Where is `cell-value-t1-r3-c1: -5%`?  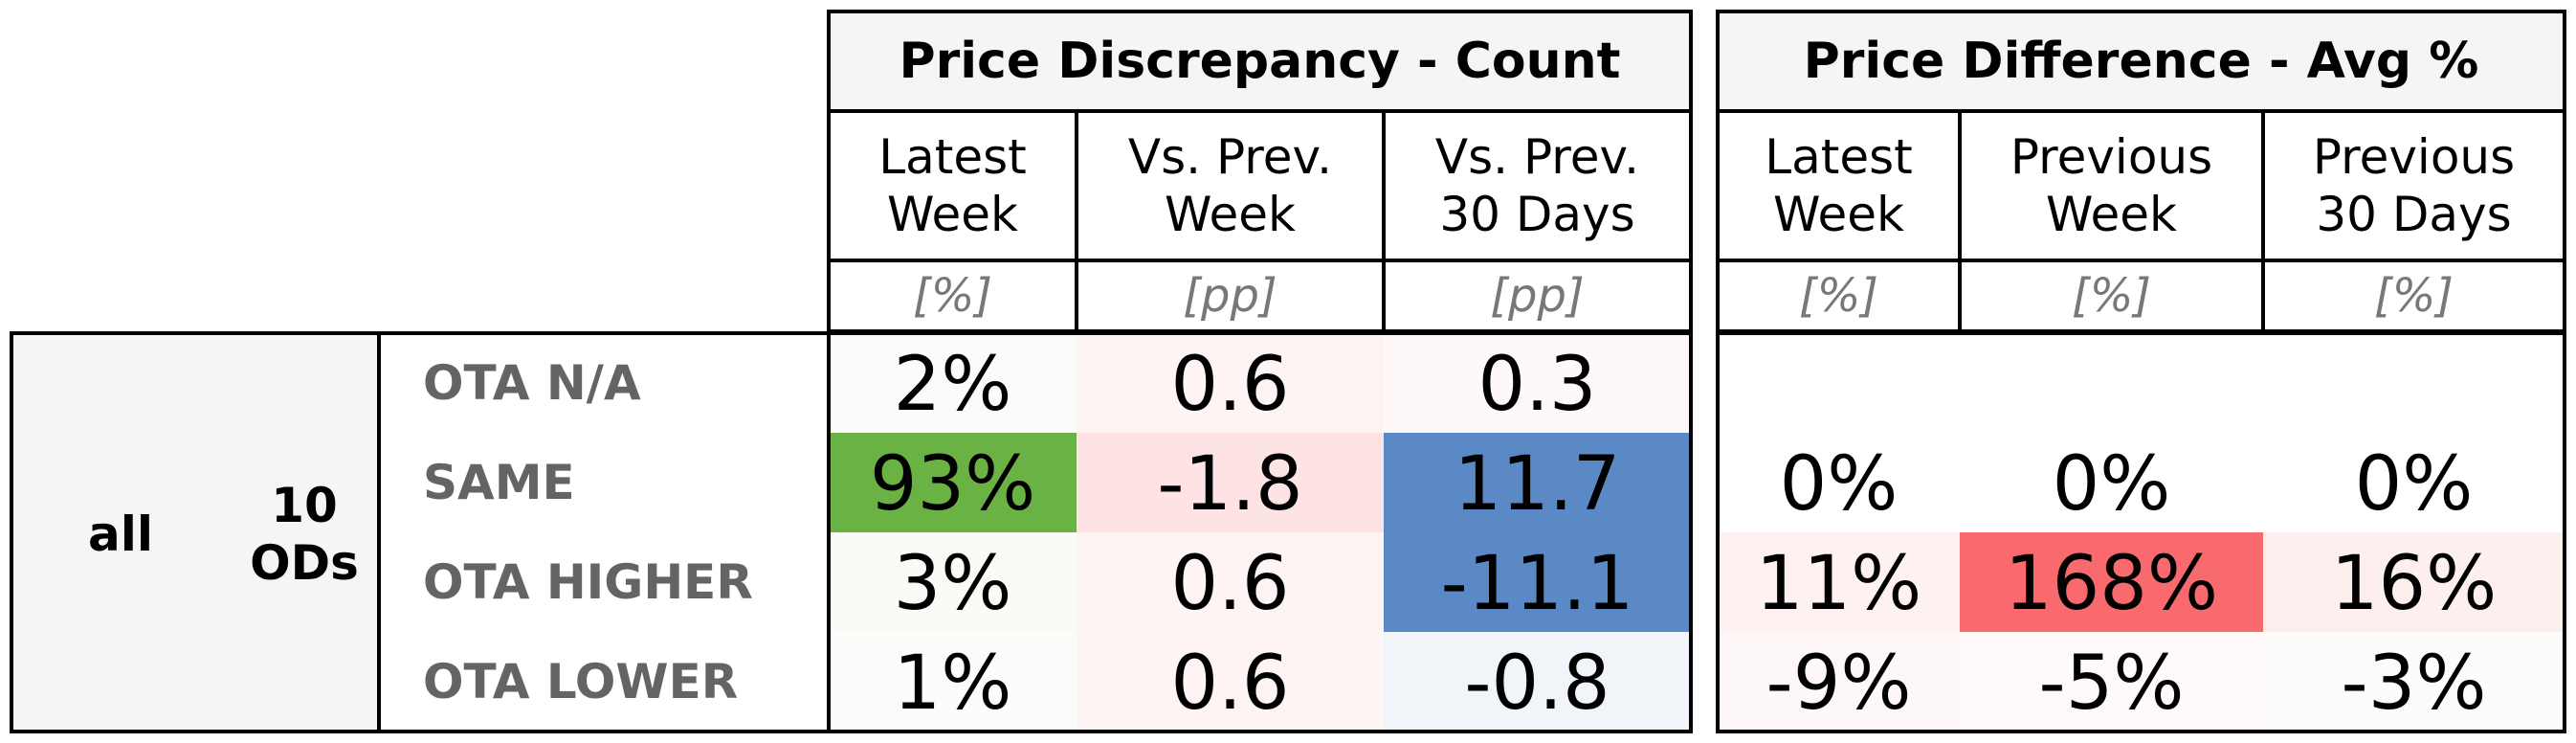
cell-value-t1-r3-c1: -5% is located at coordinates (2112, 684).